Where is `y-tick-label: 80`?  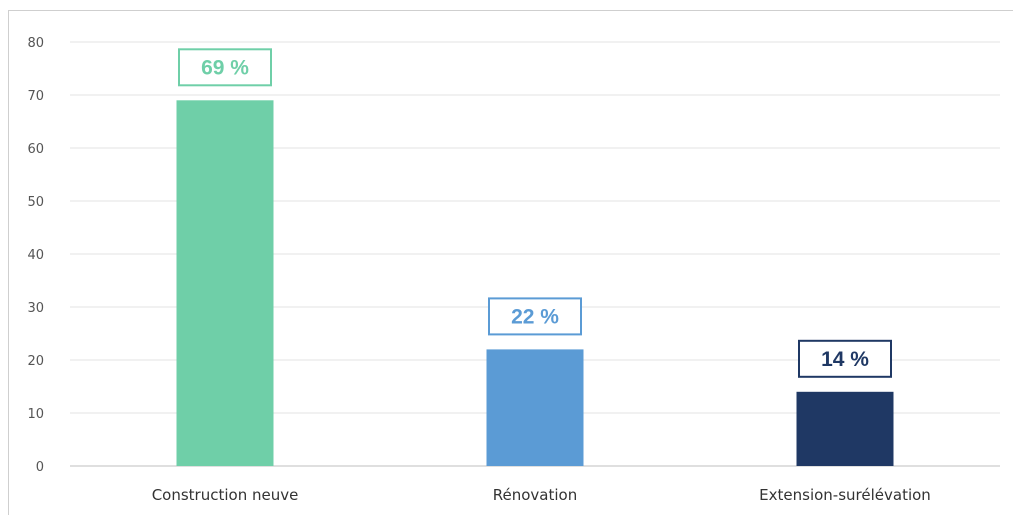
y-tick-label: 80 is located at coordinates (35, 43).